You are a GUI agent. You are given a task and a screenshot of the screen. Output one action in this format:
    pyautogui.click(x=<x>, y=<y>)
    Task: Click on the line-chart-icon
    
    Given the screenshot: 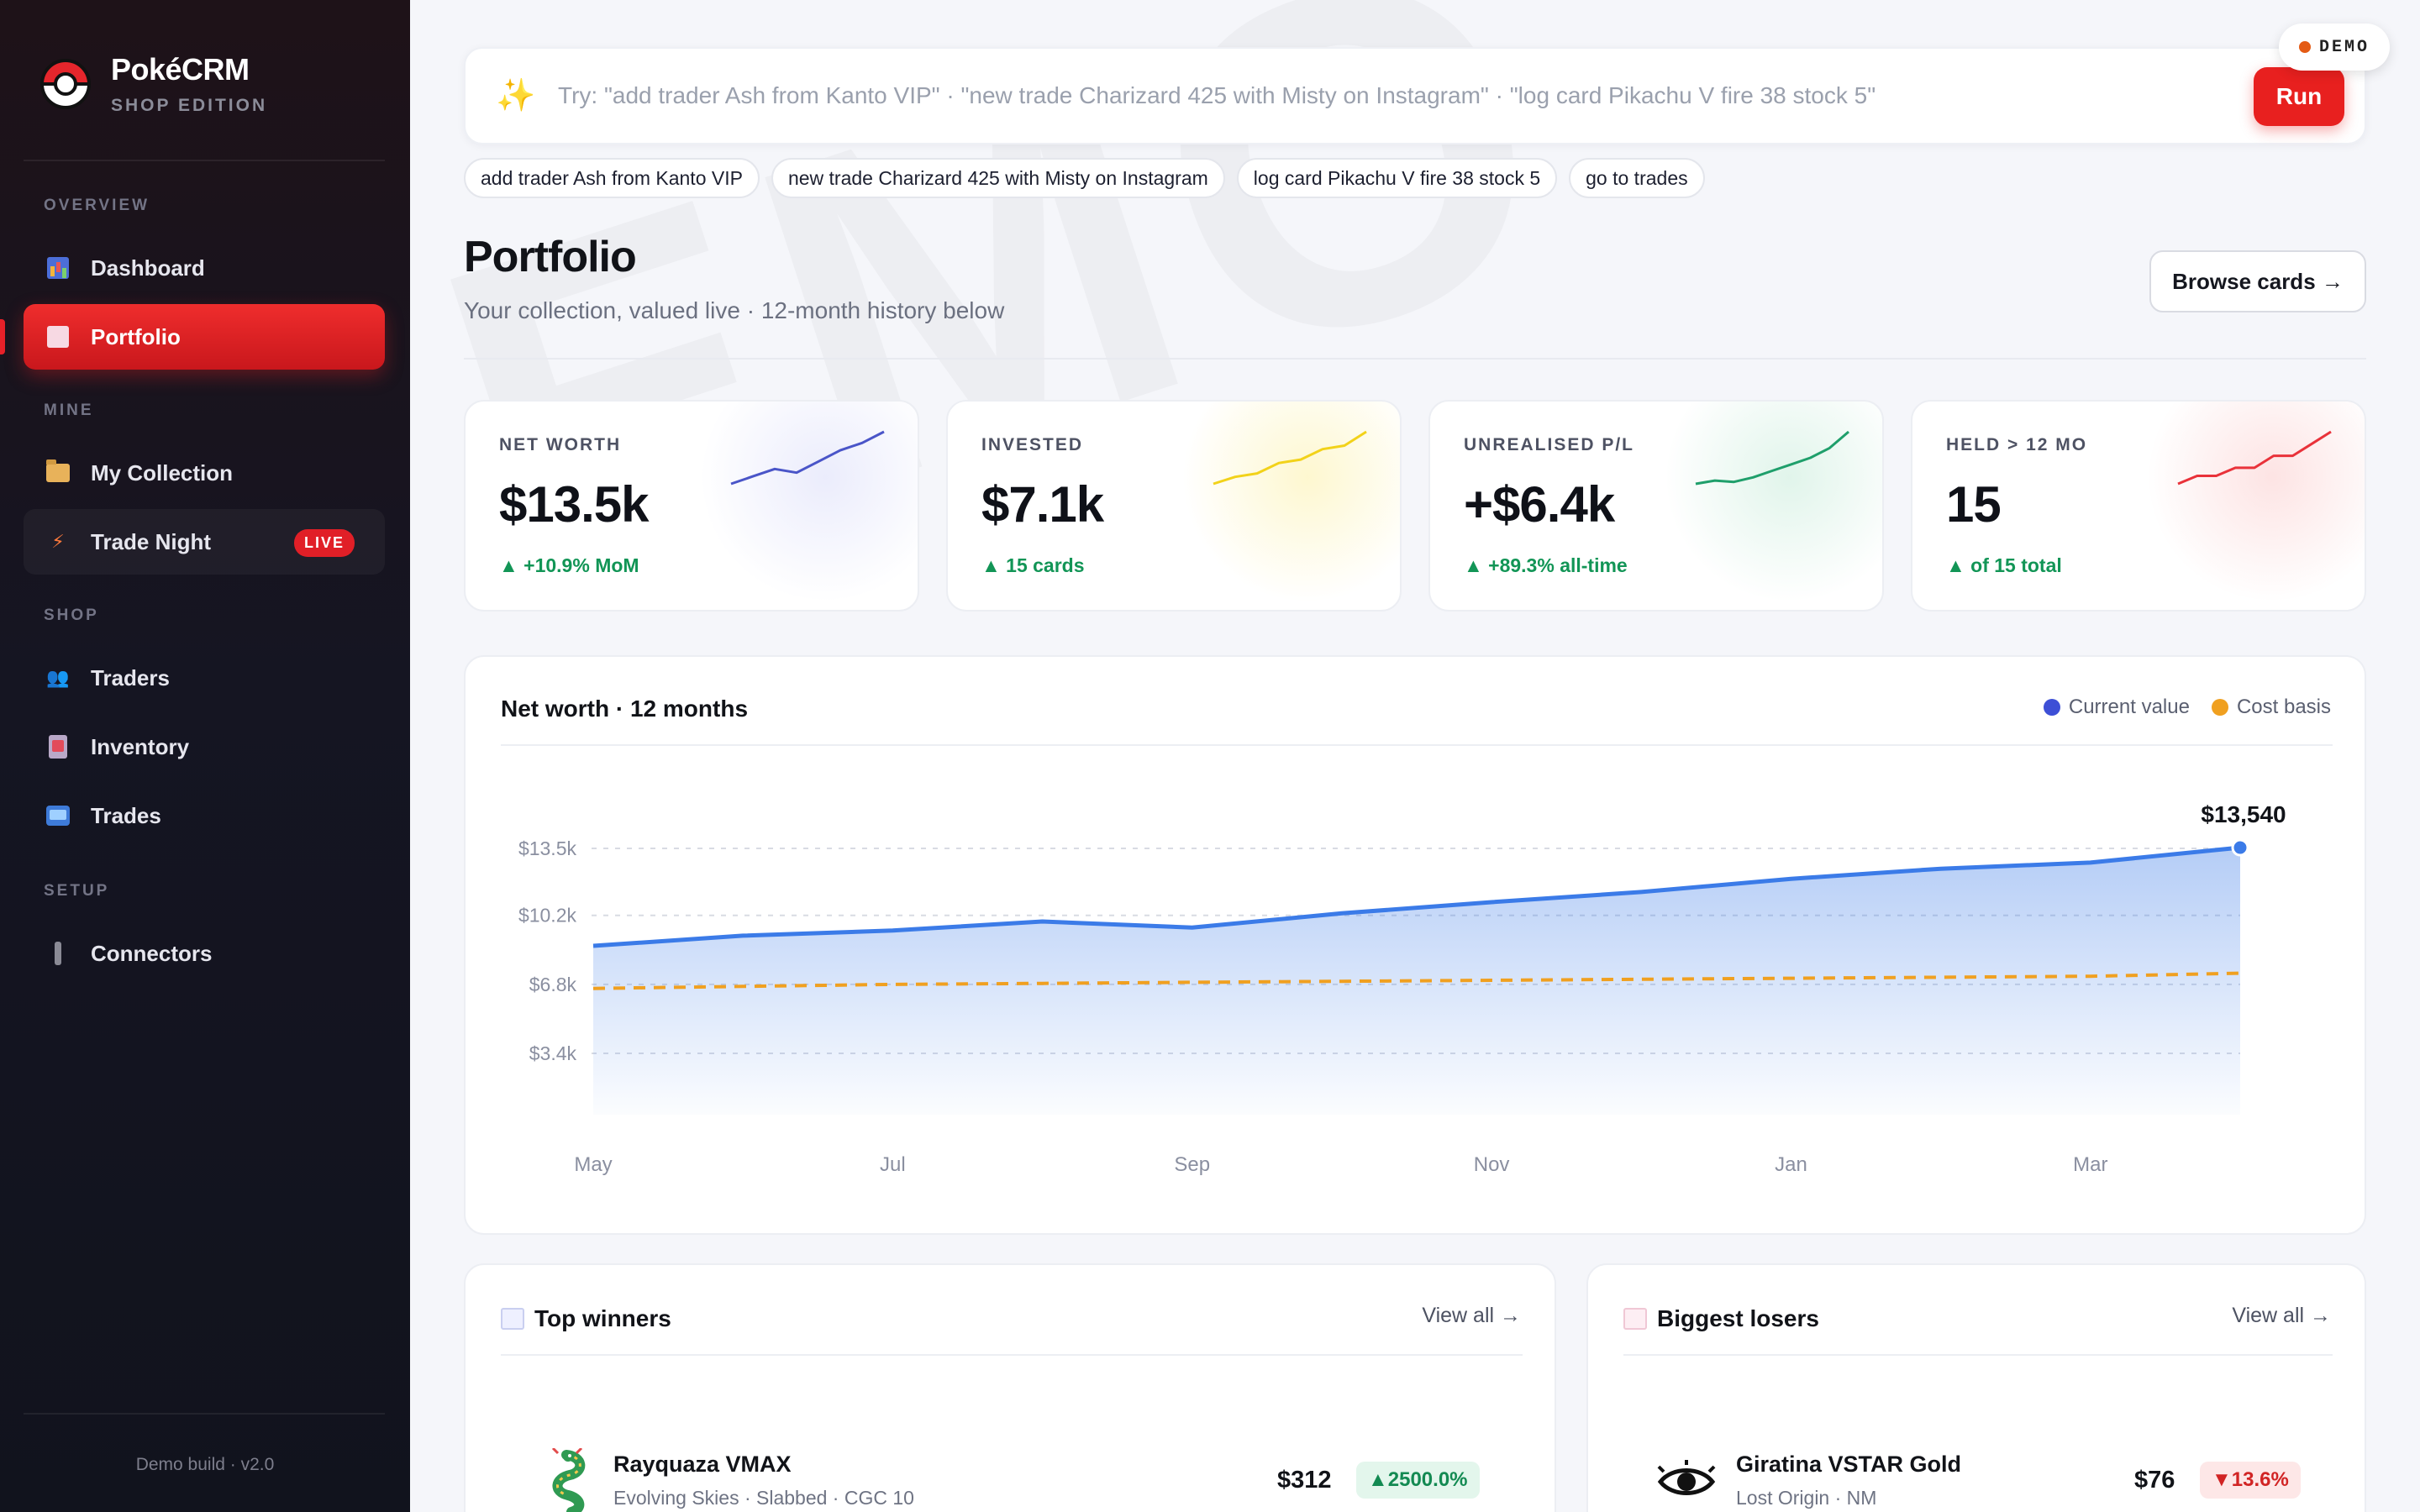 What is the action you would take?
    pyautogui.click(x=58, y=337)
    